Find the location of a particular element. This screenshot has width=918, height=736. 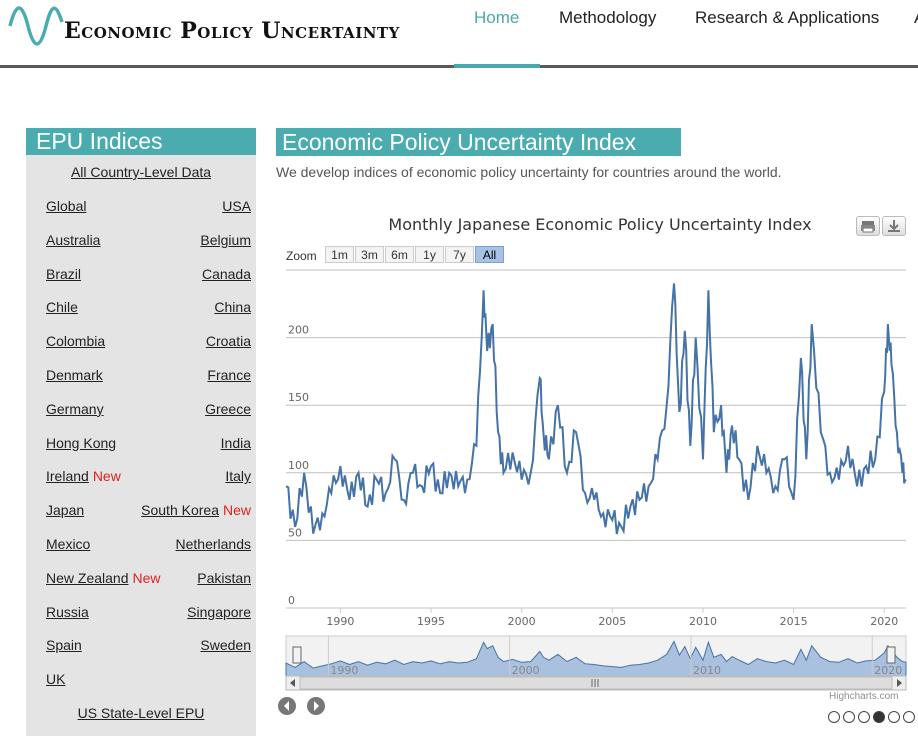

link-france: France is located at coordinates (229, 375).